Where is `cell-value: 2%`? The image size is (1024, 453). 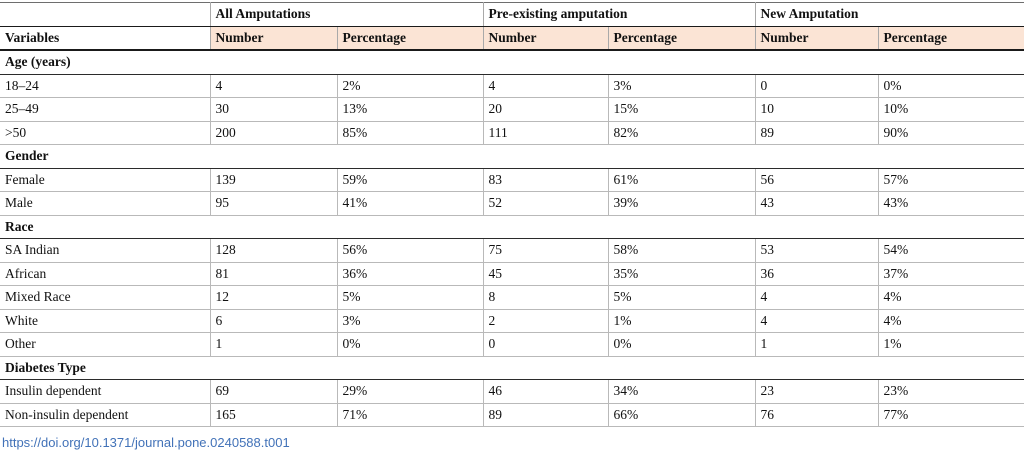
cell-value: 2% is located at coordinates (409, 86).